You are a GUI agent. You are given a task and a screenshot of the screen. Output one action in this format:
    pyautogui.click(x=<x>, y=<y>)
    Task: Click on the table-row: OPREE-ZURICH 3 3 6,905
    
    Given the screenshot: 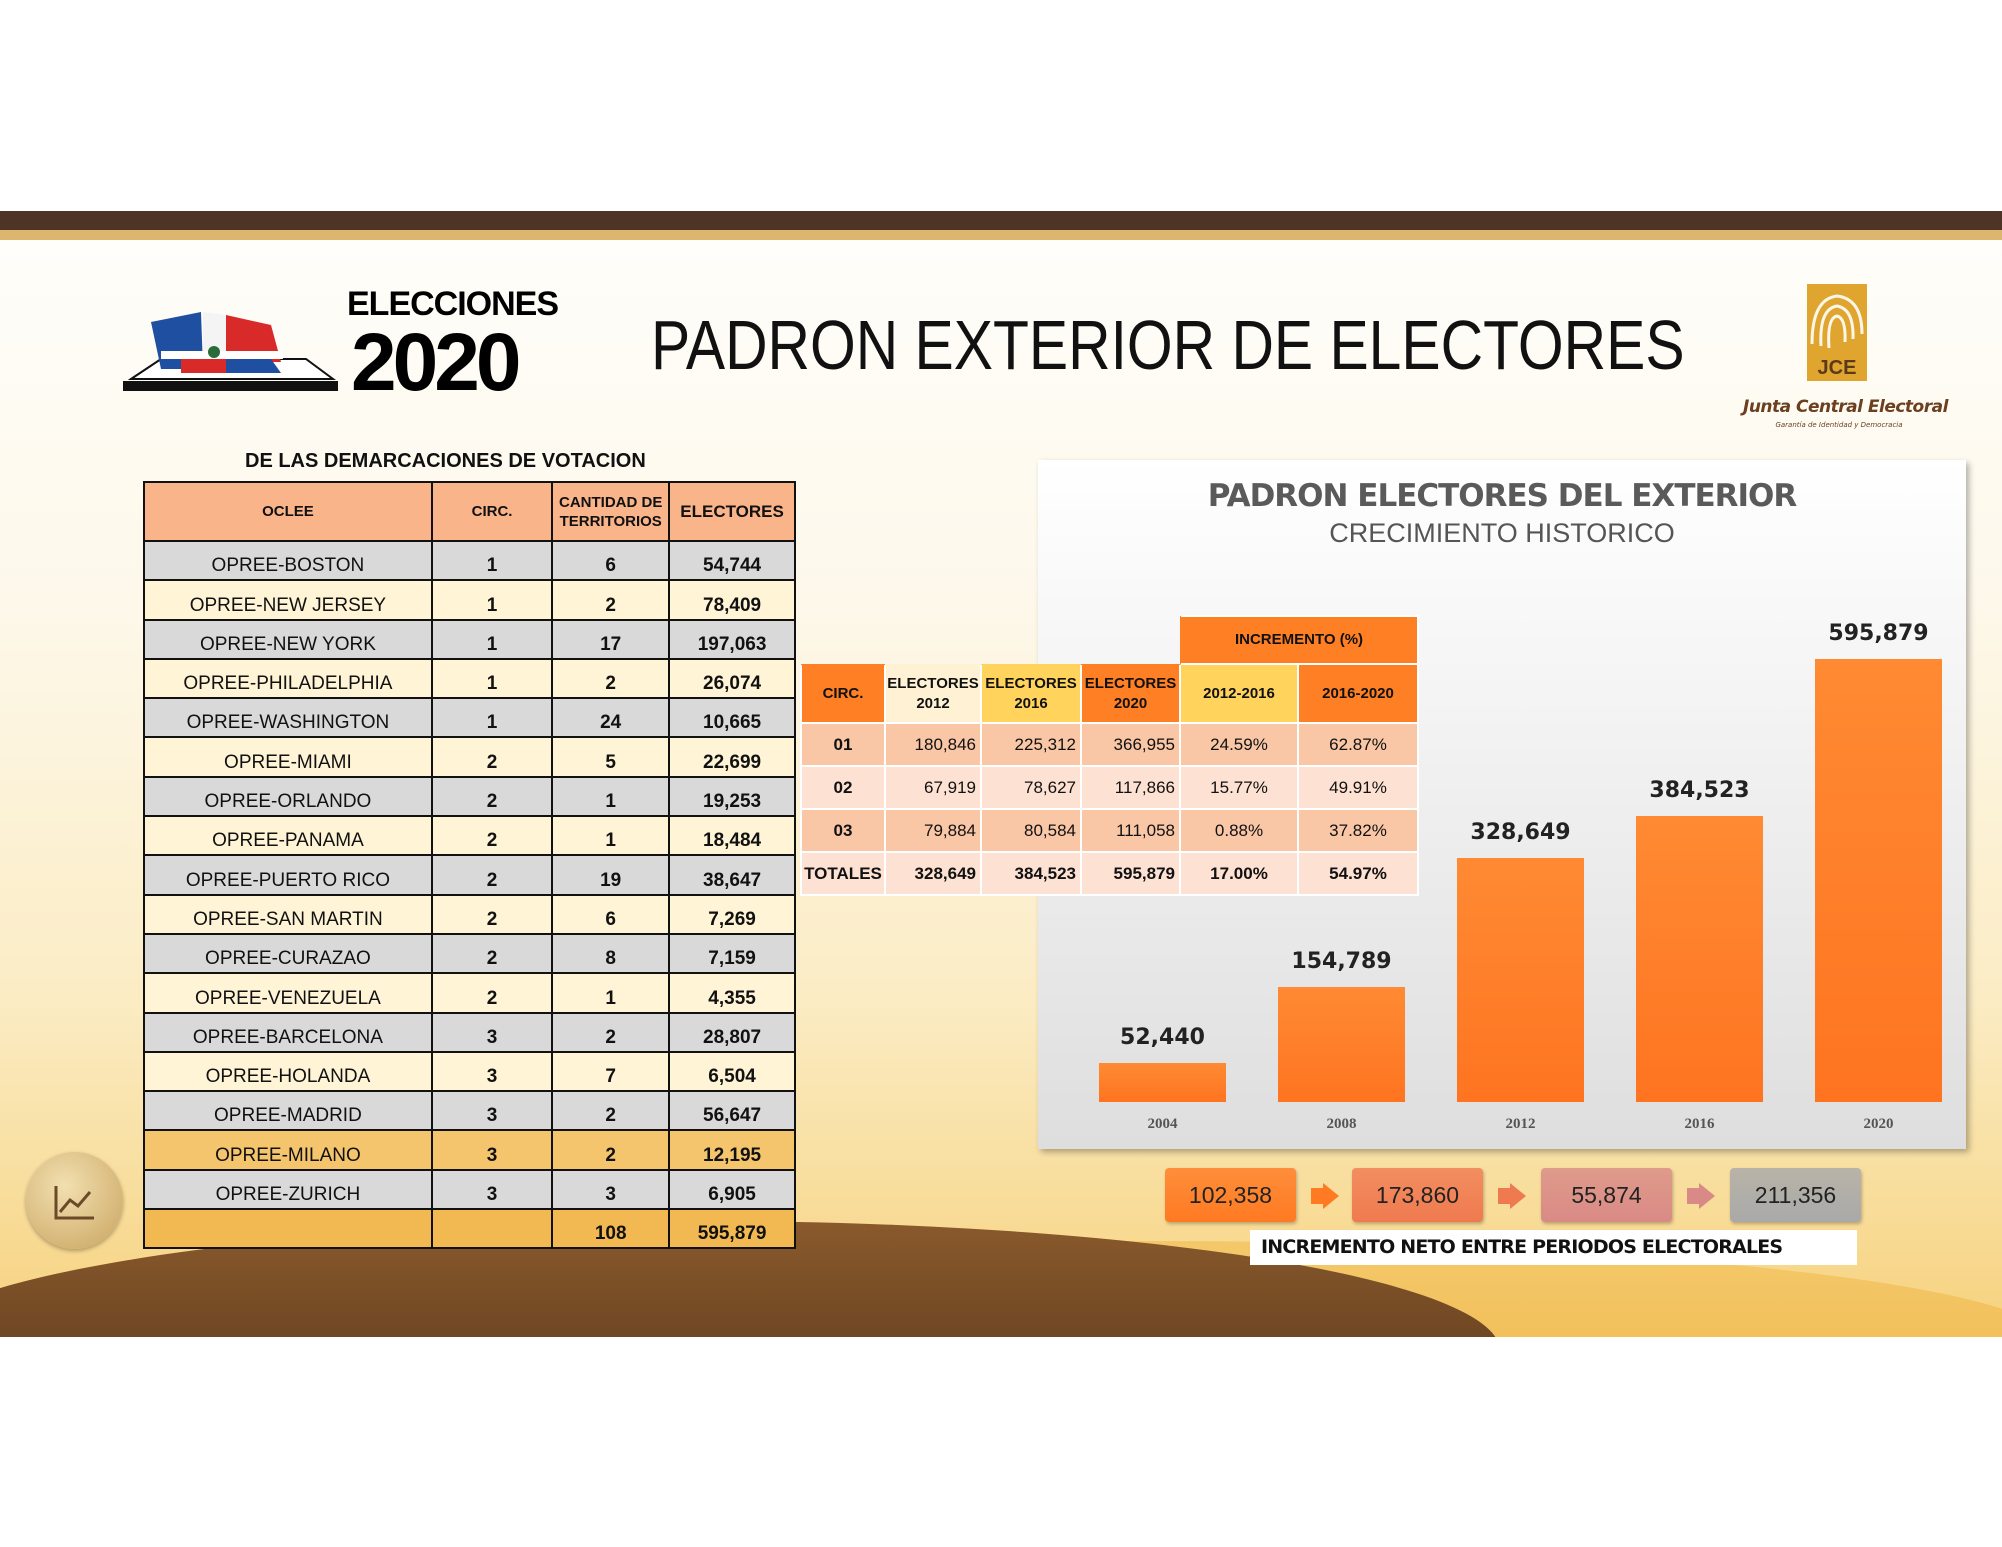 What is the action you would take?
    pyautogui.click(x=469, y=1189)
    